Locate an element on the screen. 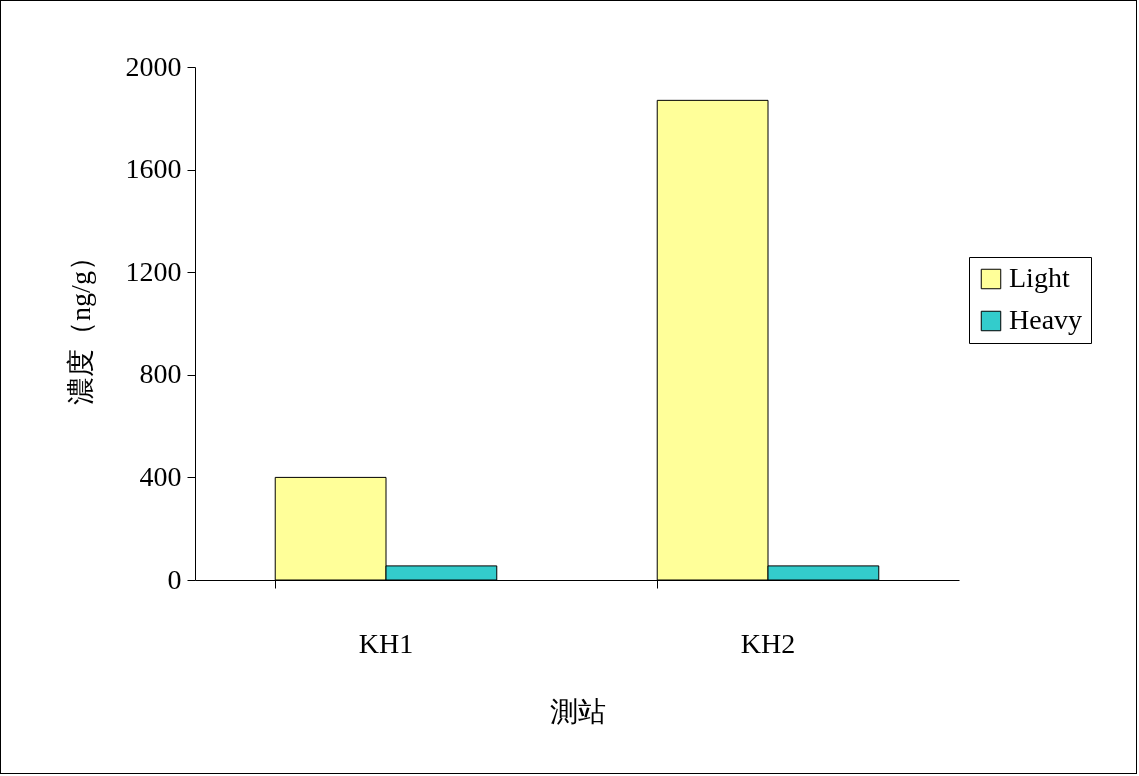  legend-label: Light is located at coordinates (1039, 277).